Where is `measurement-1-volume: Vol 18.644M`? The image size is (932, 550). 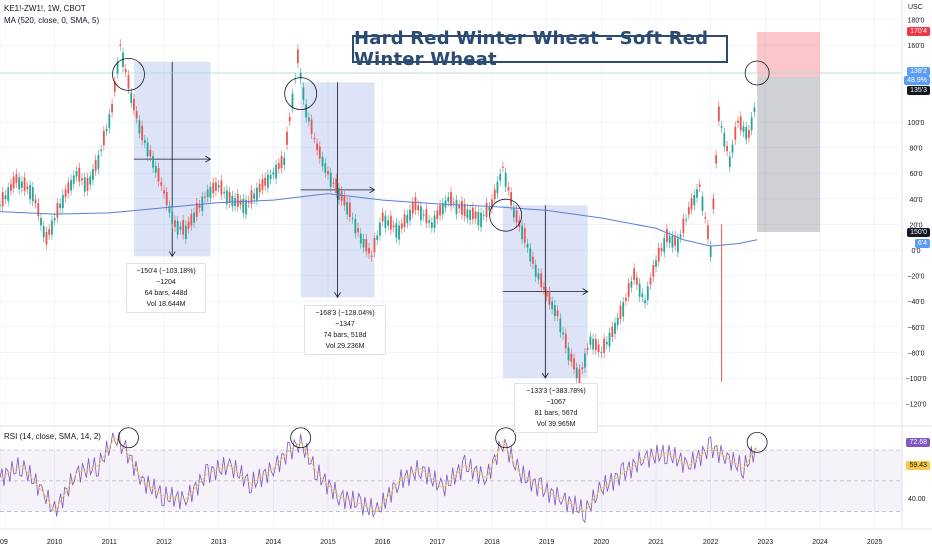 measurement-1-volume: Vol 18.644M is located at coordinates (166, 304).